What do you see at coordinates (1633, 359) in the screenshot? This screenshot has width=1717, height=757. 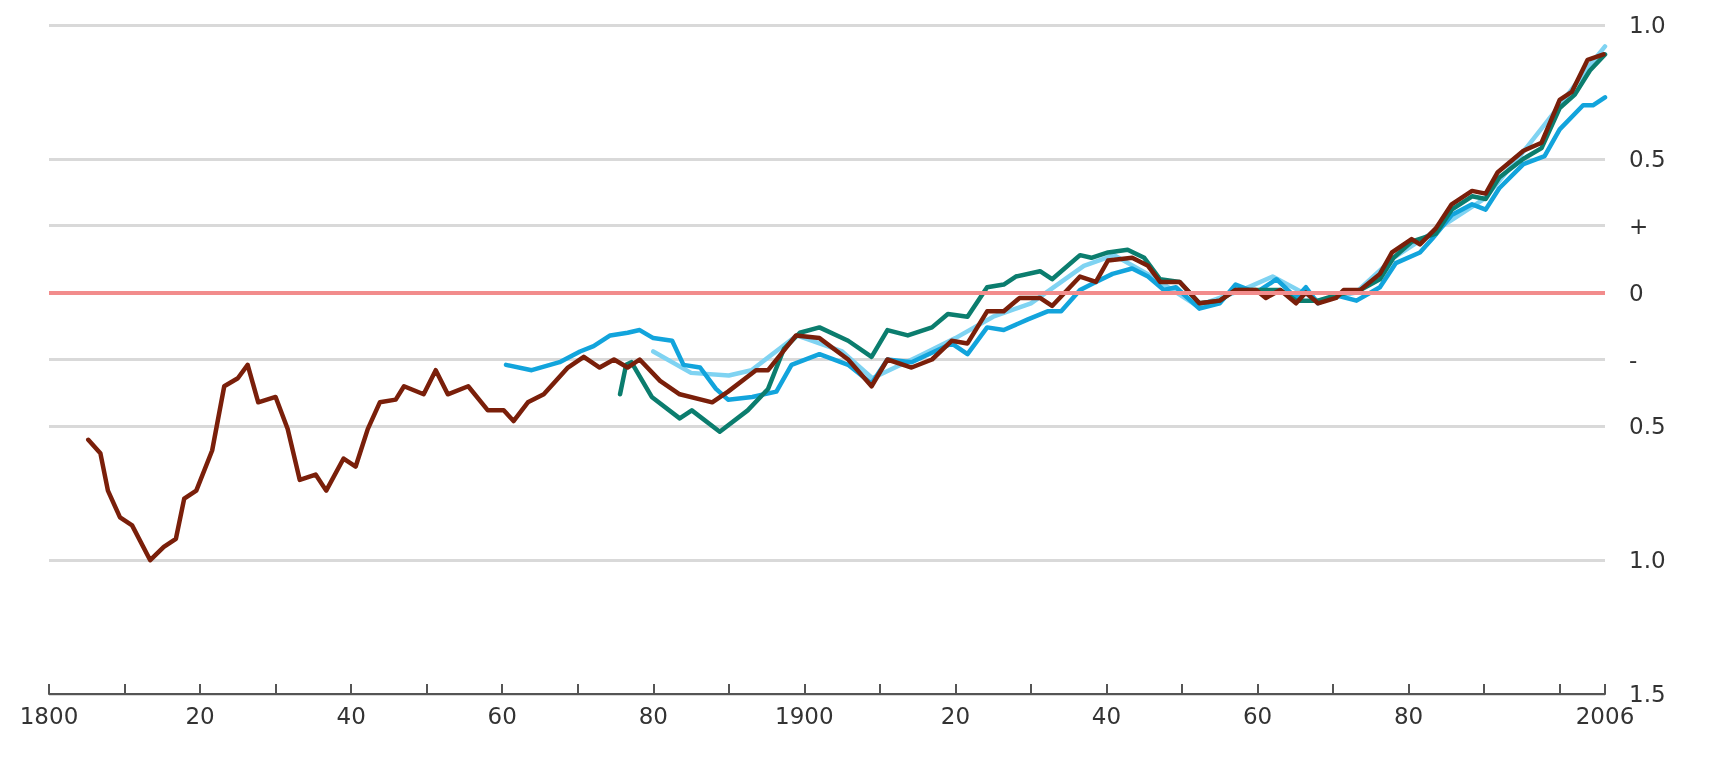 I see `y-tick-label: -` at bounding box center [1633, 359].